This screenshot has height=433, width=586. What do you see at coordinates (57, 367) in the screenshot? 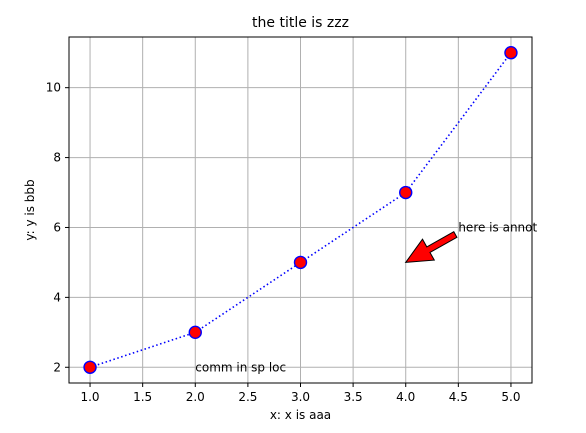
I see `y-tick-label: 2` at bounding box center [57, 367].